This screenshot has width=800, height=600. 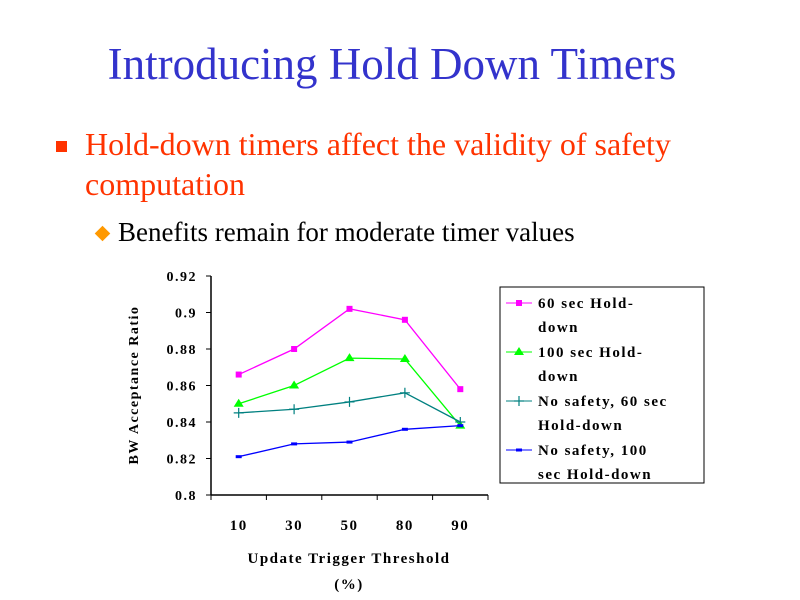 I want to click on slide-title: Introducing Hold Down Timers, so click(x=392, y=64).